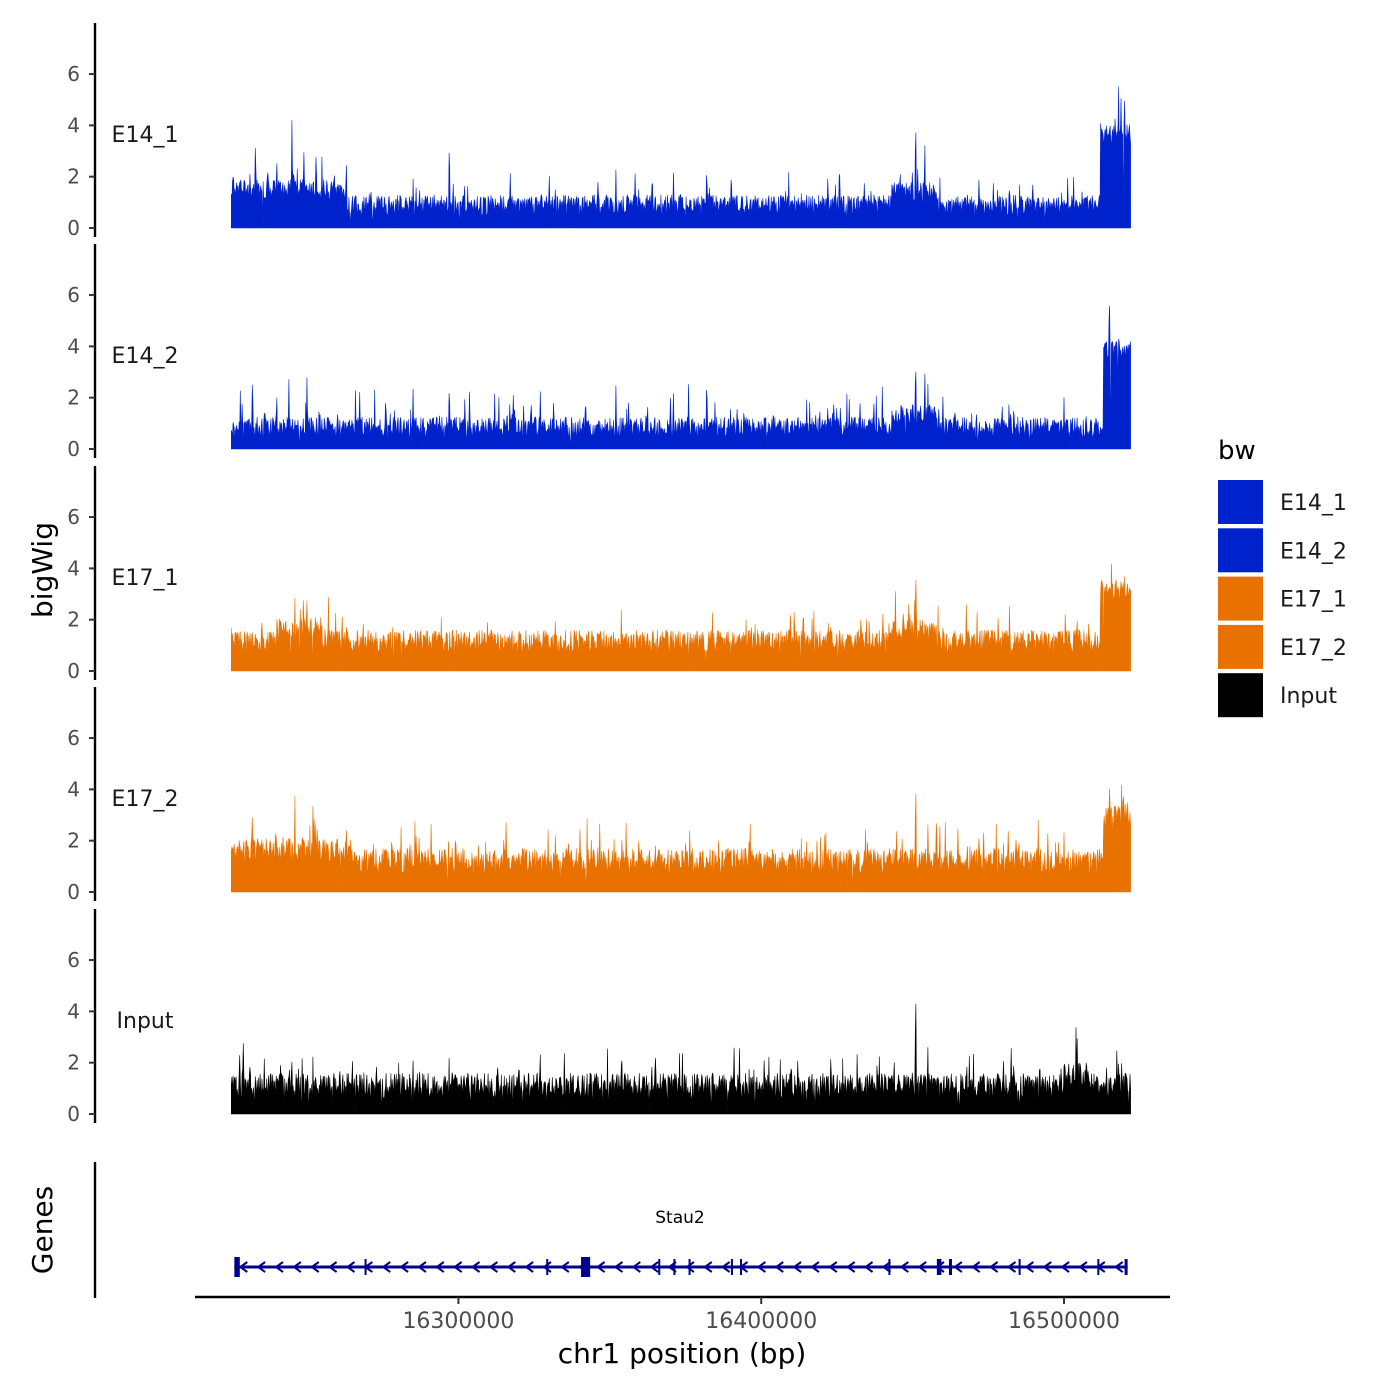 Image resolution: width=1400 pixels, height=1400 pixels. Describe the element at coordinates (681, 1267) in the screenshot. I see `gene-model` at that location.